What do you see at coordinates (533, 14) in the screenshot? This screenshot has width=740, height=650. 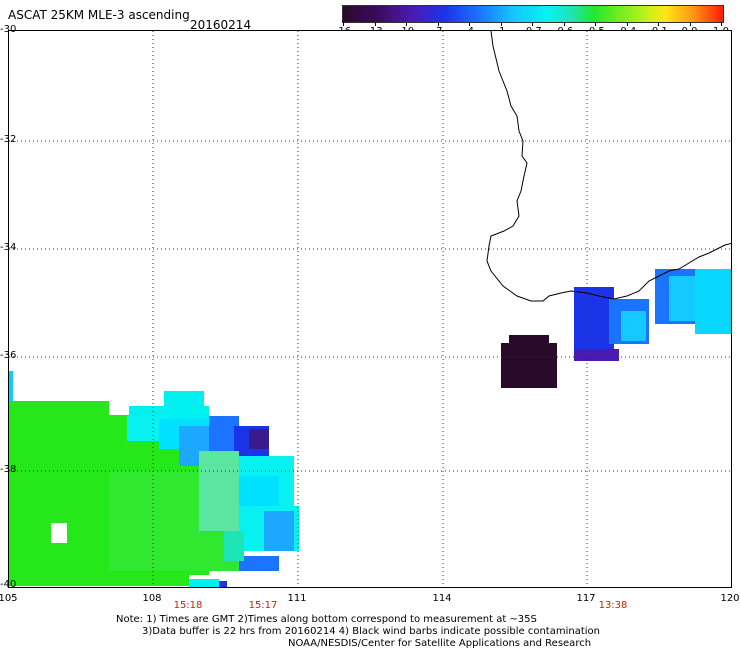 I see `colorbar` at bounding box center [533, 14].